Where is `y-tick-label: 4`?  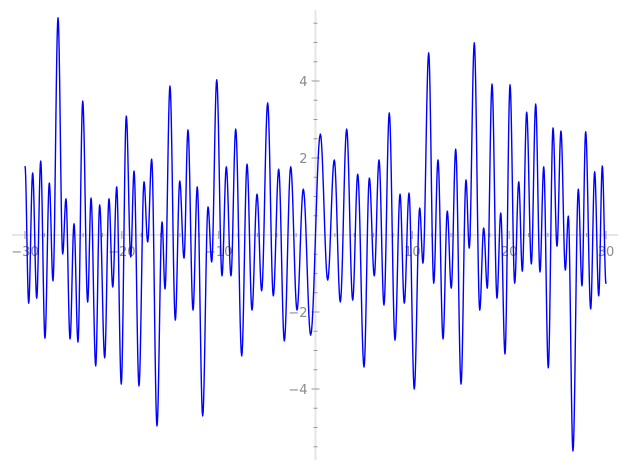 y-tick-label: 4 is located at coordinates (303, 82).